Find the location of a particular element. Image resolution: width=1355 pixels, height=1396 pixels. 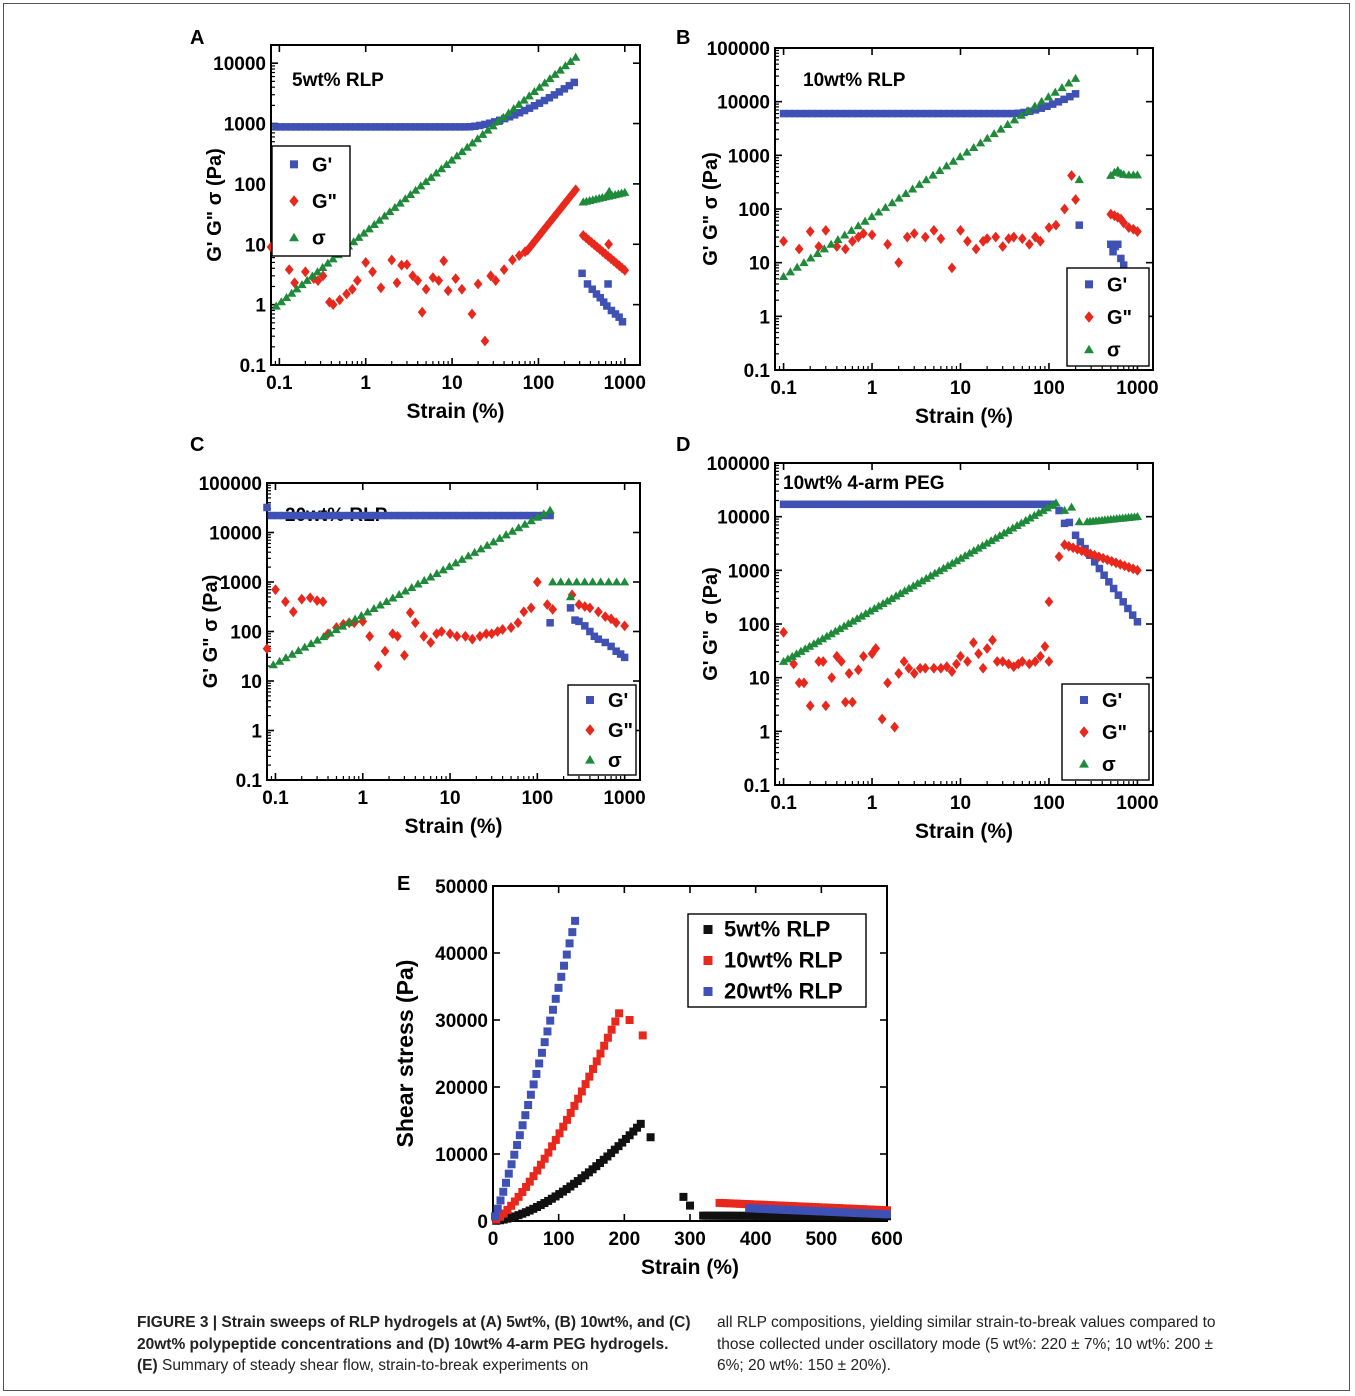

x-tick-label: 0.1 is located at coordinates (783, 388).